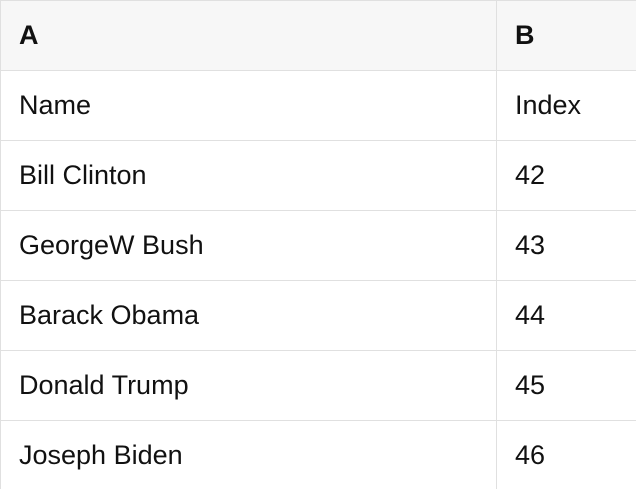  I want to click on table-row: Joseph Biden 46, so click(318, 455).